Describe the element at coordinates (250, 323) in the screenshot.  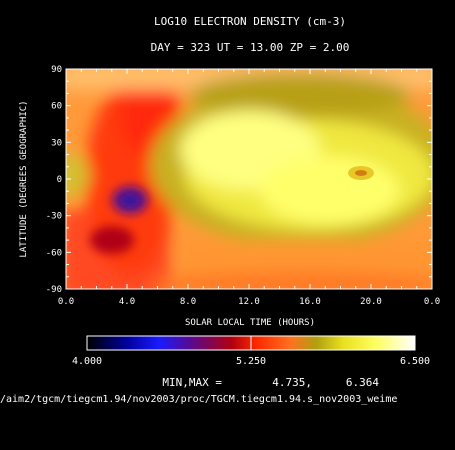
I see `x-axis-label: SOLAR LOCAL TIME (HOURS)` at that location.